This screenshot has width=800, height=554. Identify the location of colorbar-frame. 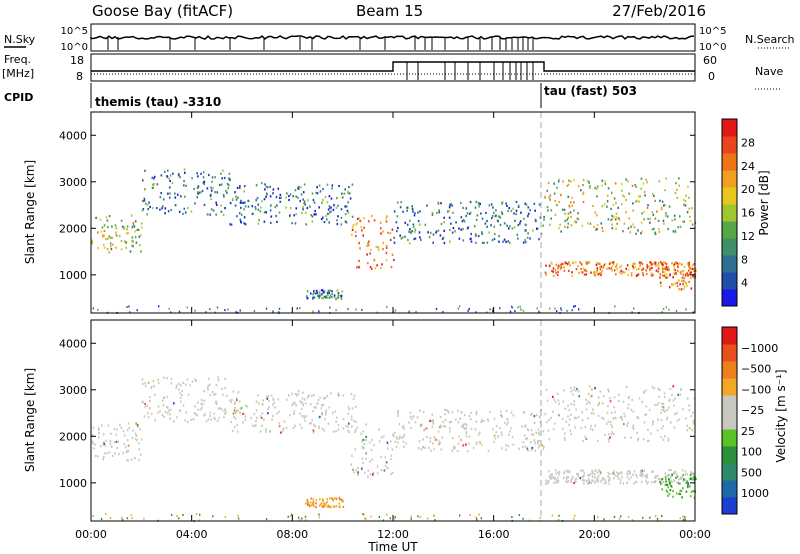
(729, 420).